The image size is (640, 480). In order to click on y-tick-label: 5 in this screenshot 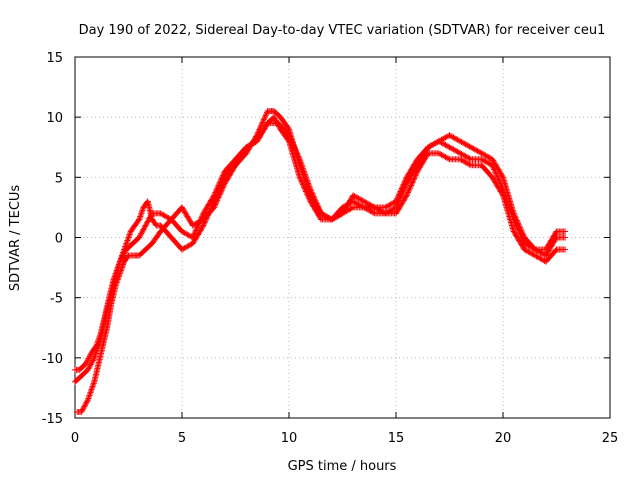, I will do `click(59, 178)`.